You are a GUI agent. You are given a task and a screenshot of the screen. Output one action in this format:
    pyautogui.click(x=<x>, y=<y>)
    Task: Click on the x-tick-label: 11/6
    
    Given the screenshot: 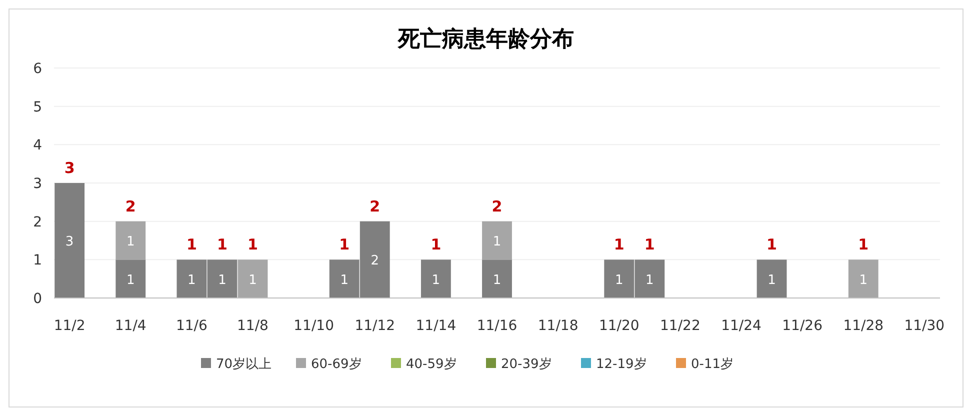 What is the action you would take?
    pyautogui.click(x=192, y=326)
    